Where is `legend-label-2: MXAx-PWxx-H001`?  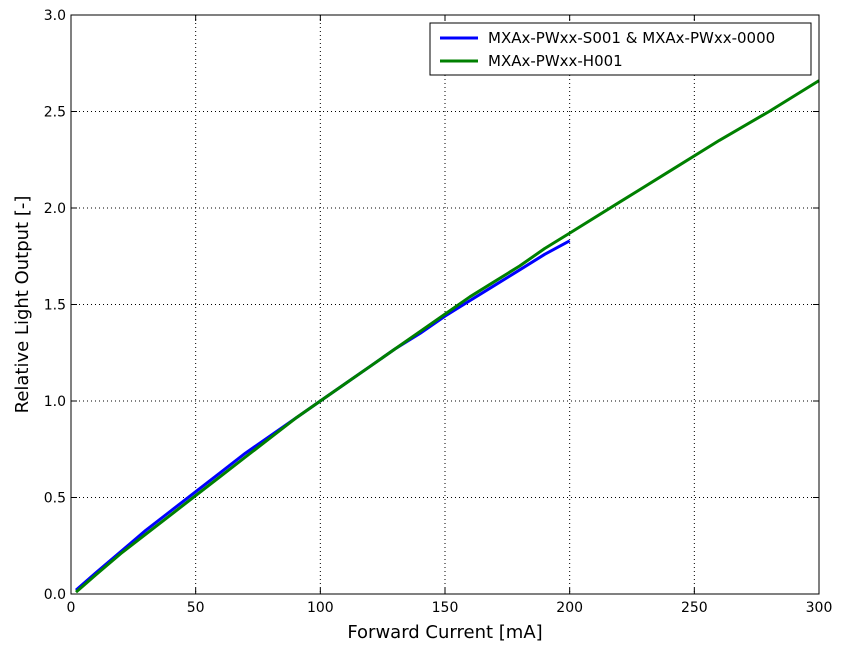
legend-label-2: MXAx-PWxx-H001 is located at coordinates (555, 61).